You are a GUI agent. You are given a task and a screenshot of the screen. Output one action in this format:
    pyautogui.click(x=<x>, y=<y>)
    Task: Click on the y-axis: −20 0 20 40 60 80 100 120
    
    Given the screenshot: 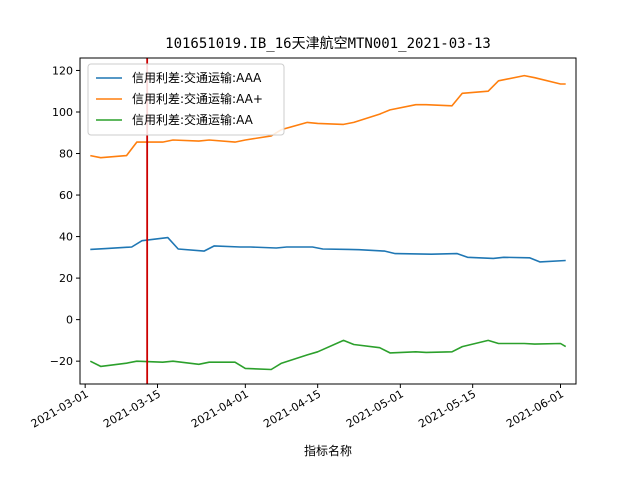 What is the action you would take?
    pyautogui.click(x=65, y=216)
    